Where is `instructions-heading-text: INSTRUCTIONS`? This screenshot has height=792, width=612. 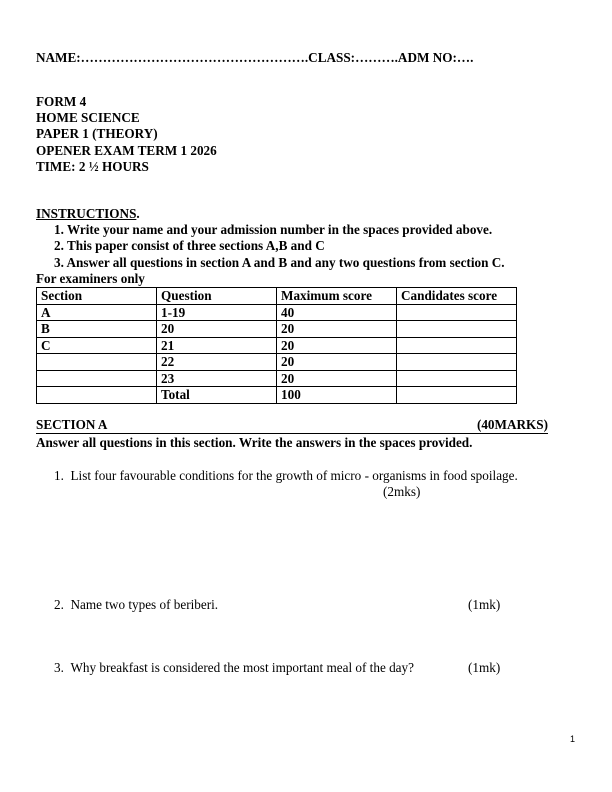 instructions-heading-text: INSTRUCTIONS is located at coordinates (86, 213).